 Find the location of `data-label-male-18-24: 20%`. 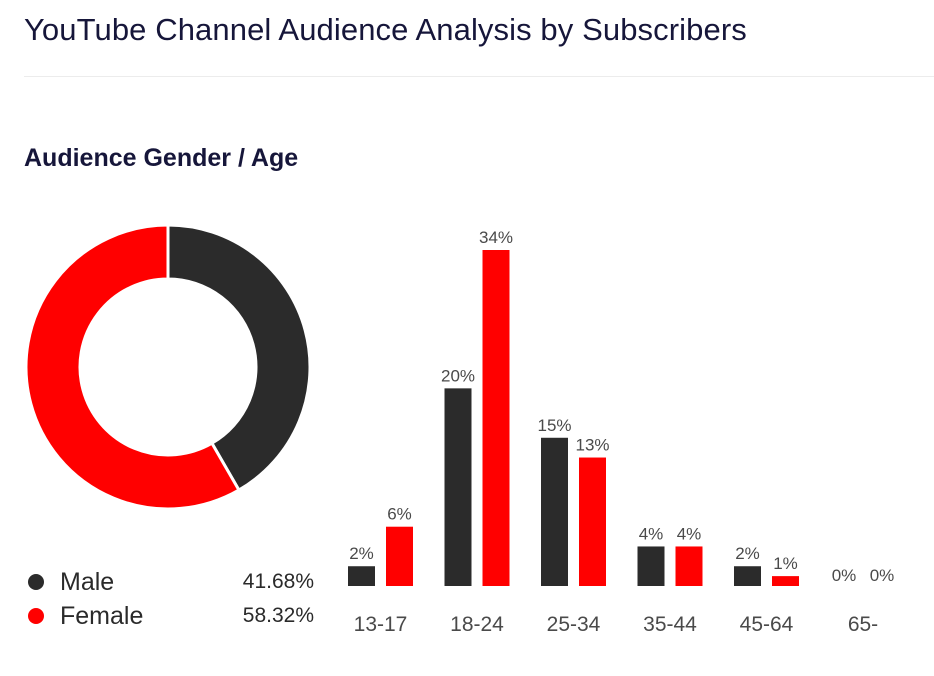

data-label-male-18-24: 20% is located at coordinates (458, 375).